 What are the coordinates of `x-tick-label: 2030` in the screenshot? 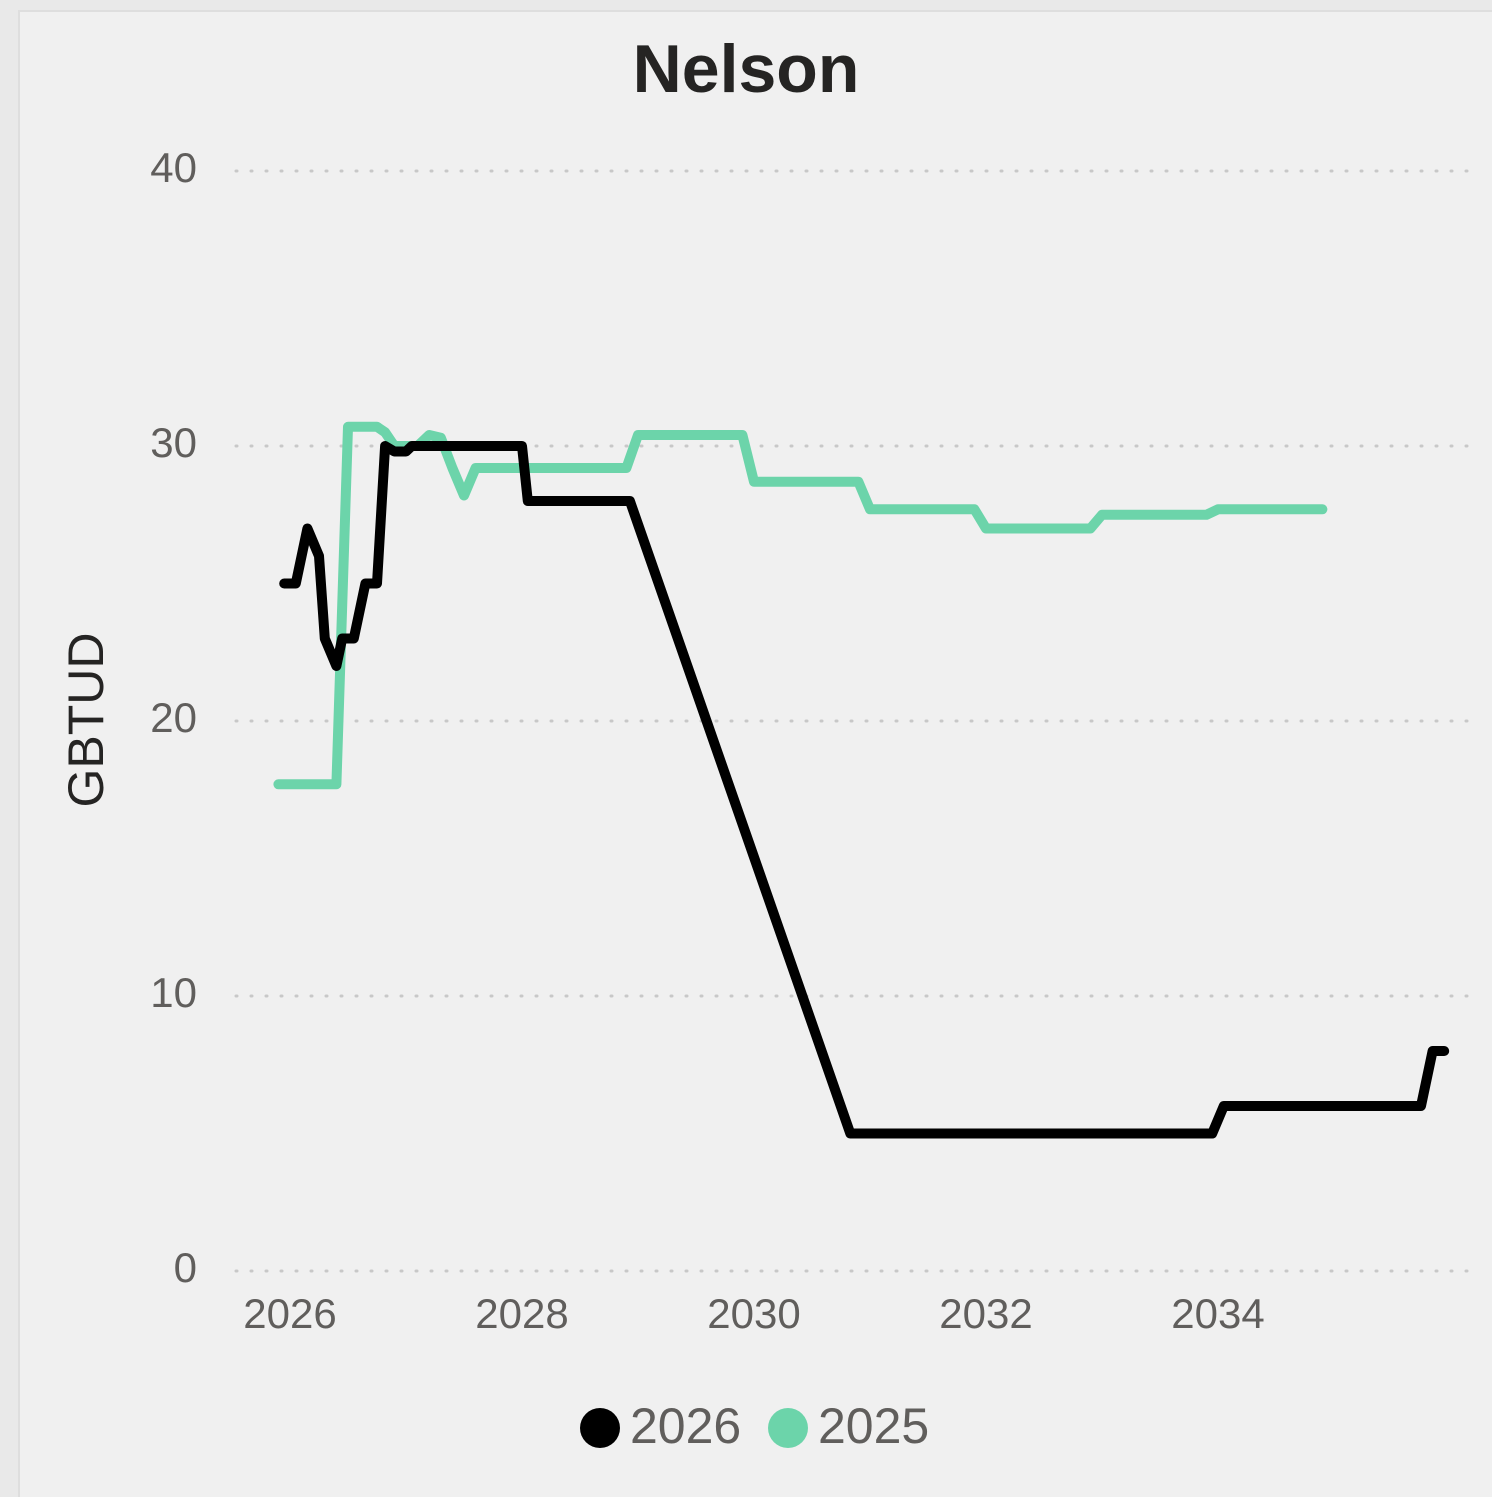 It's located at (753, 1313).